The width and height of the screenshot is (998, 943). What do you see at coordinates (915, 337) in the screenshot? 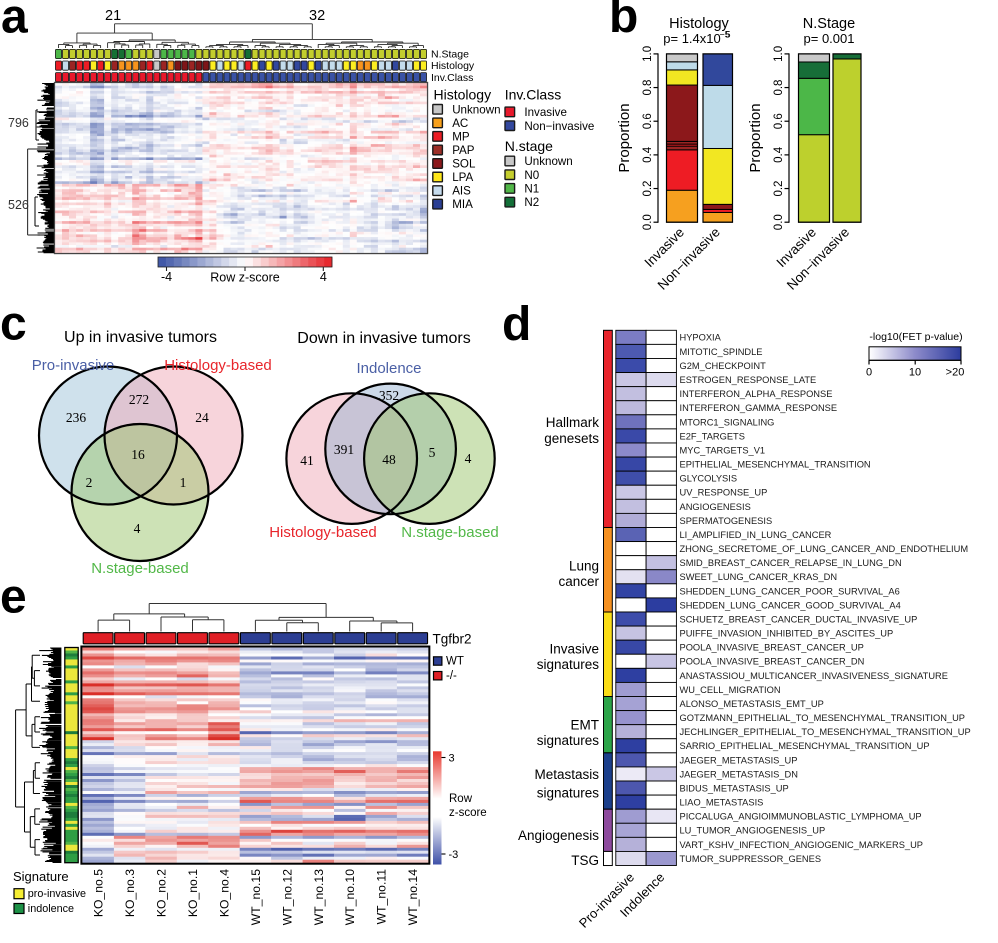
I see `svg-text: -log10(FET p-value)` at bounding box center [915, 337].